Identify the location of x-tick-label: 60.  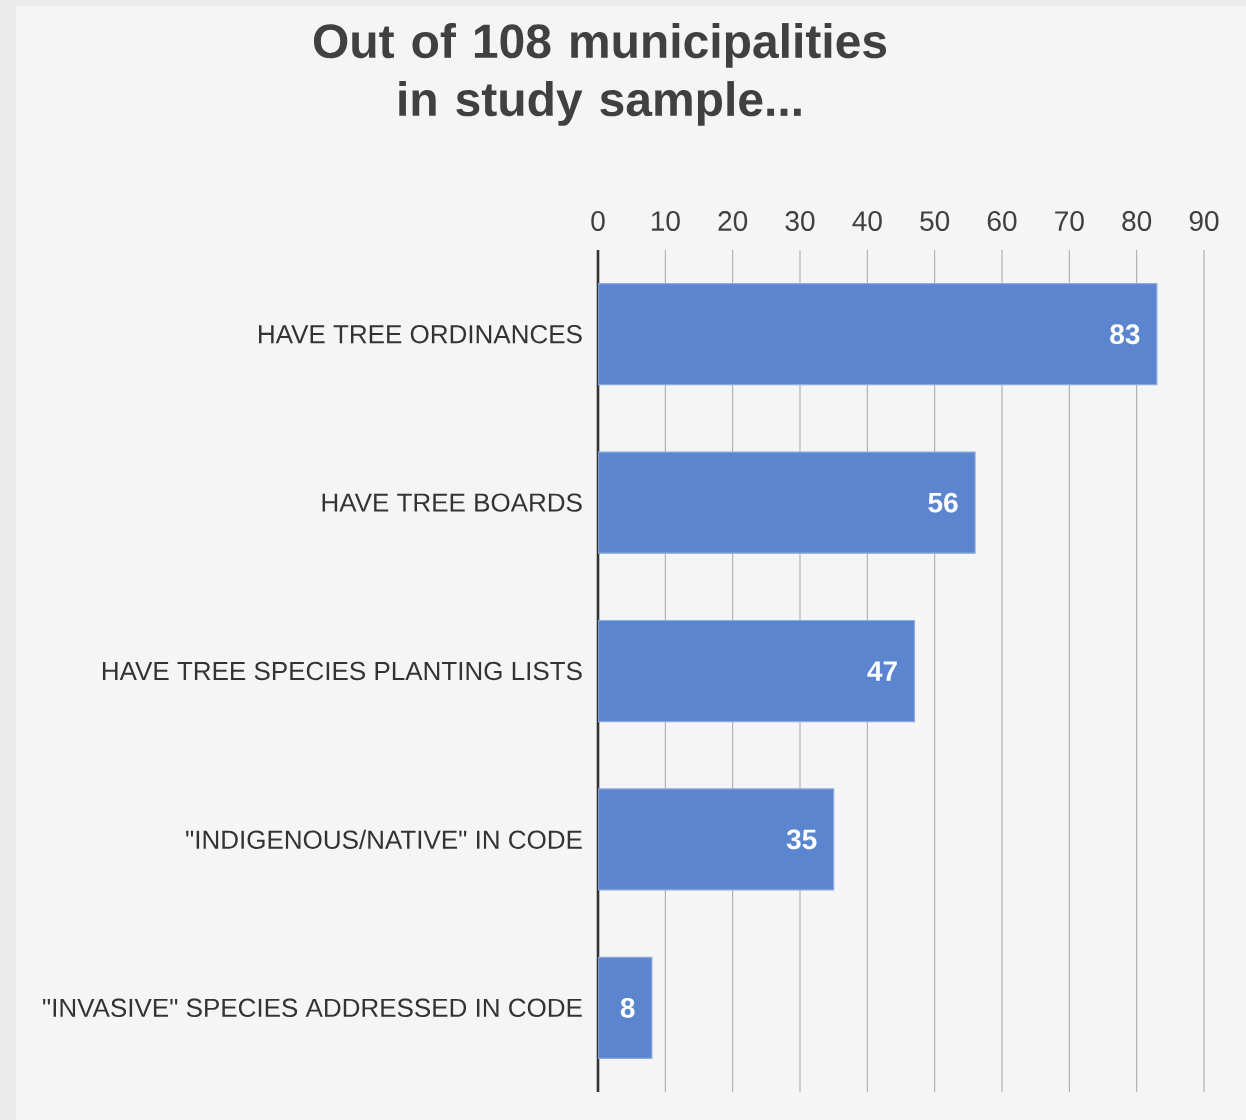
(1002, 221).